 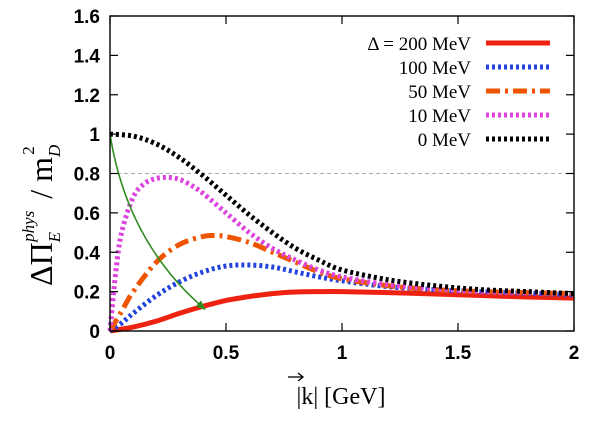 What do you see at coordinates (94, 332) in the screenshot?
I see `y-tick-label: 0` at bounding box center [94, 332].